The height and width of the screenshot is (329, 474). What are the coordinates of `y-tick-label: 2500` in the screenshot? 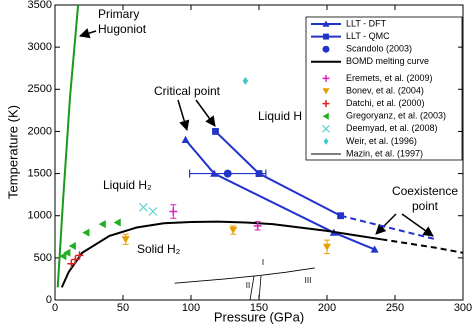 It's located at (40, 89).